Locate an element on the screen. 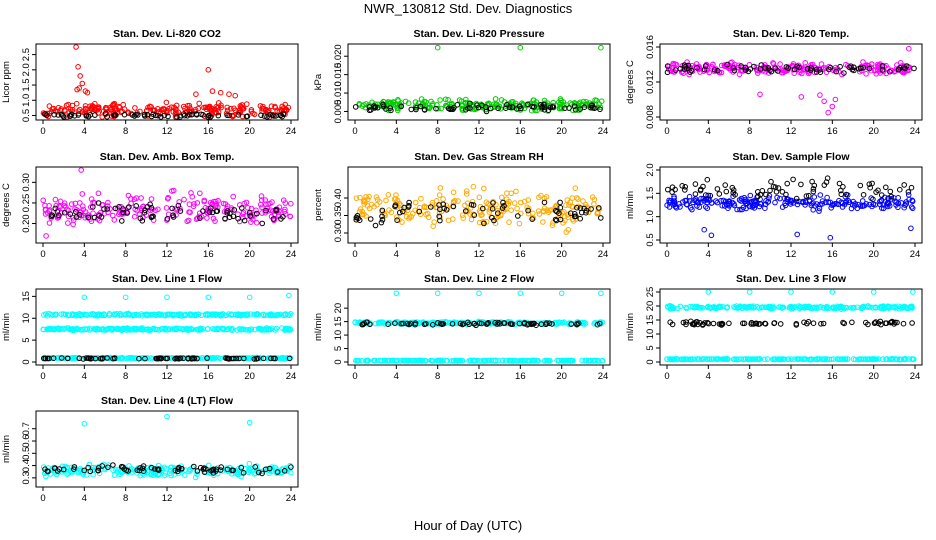 The width and height of the screenshot is (936, 540). x-tick-label: 20 is located at coordinates (561, 376).